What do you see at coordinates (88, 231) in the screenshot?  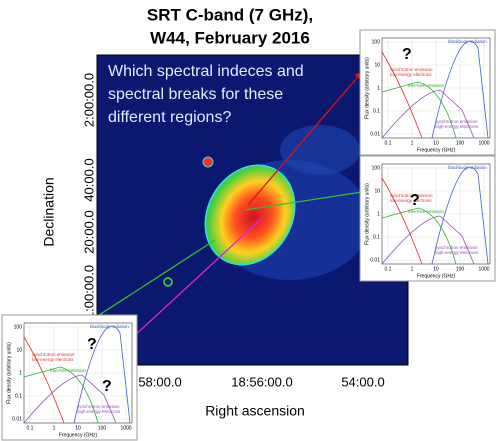 I see `y-tick-label: 20:00.0` at bounding box center [88, 231].